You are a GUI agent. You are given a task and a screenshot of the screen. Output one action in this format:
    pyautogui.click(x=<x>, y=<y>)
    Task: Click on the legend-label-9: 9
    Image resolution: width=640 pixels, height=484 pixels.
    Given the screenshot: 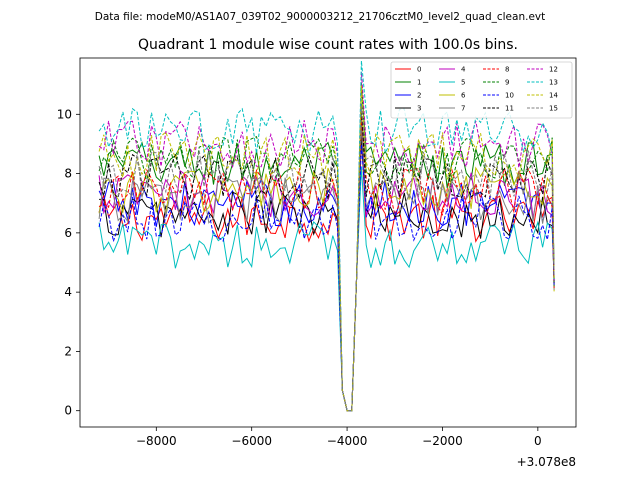 What is the action you would take?
    pyautogui.click(x=507, y=83)
    